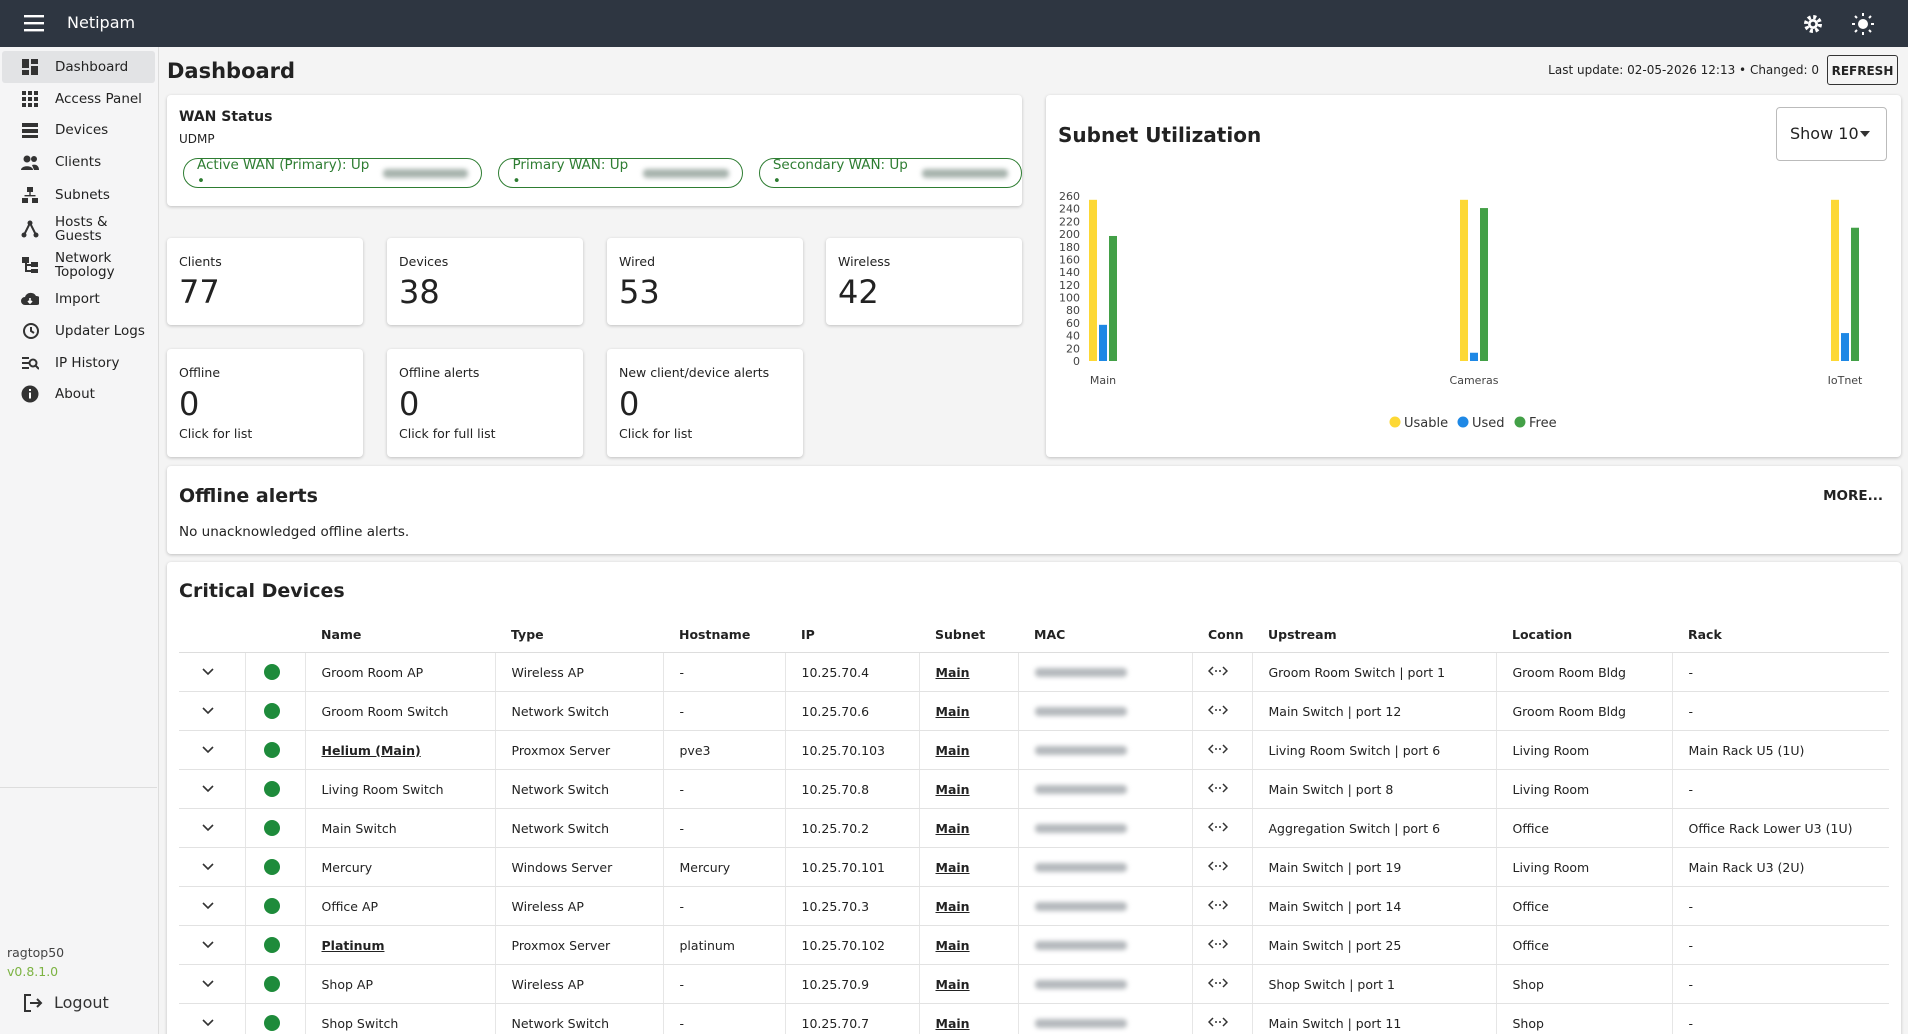  What do you see at coordinates (78, 130) in the screenshot?
I see `nav-item: Devices` at bounding box center [78, 130].